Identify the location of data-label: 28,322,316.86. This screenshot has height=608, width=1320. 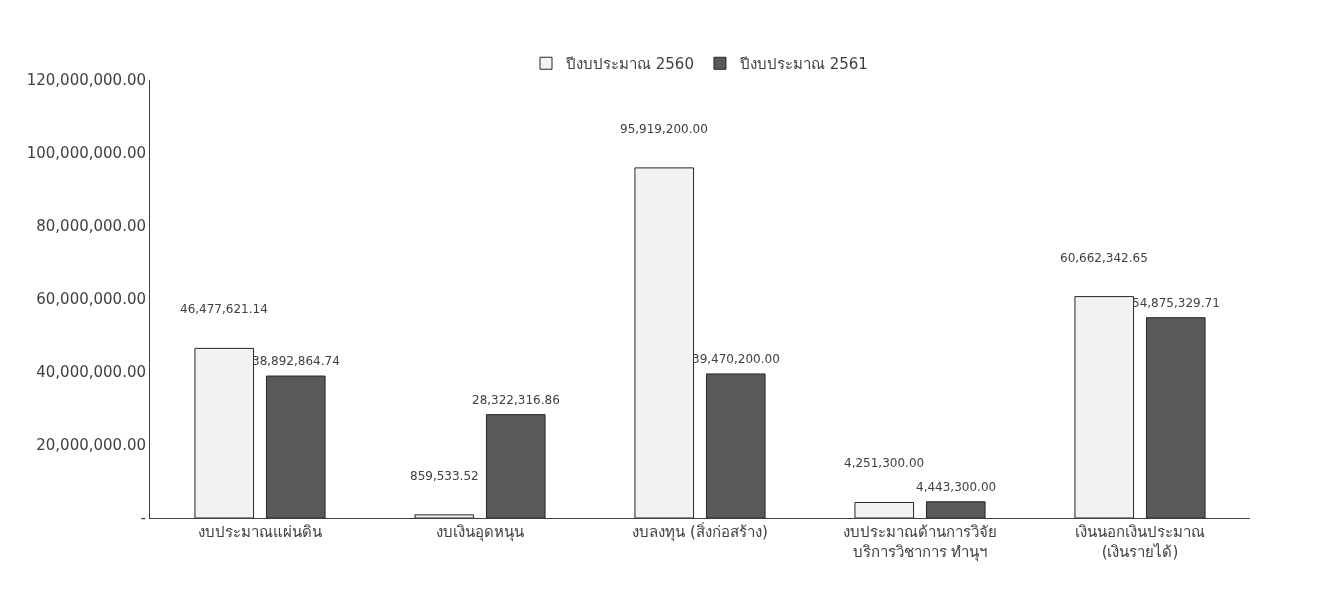
(516, 400).